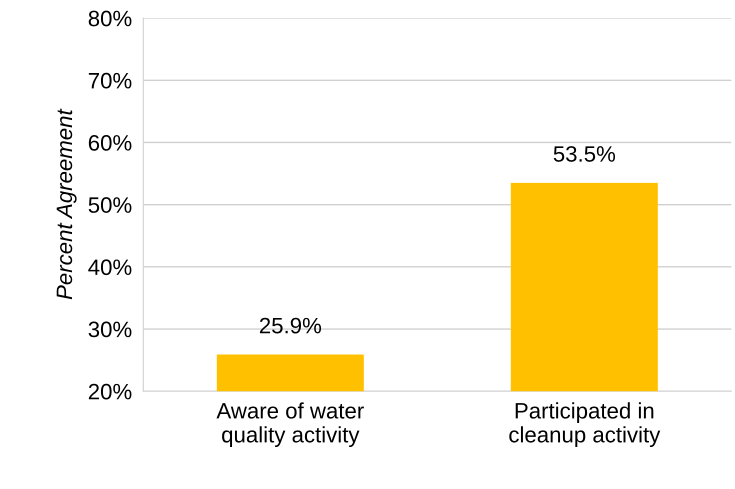 This screenshot has height=489, width=735. I want to click on y-tick-label: 20%, so click(110, 392).